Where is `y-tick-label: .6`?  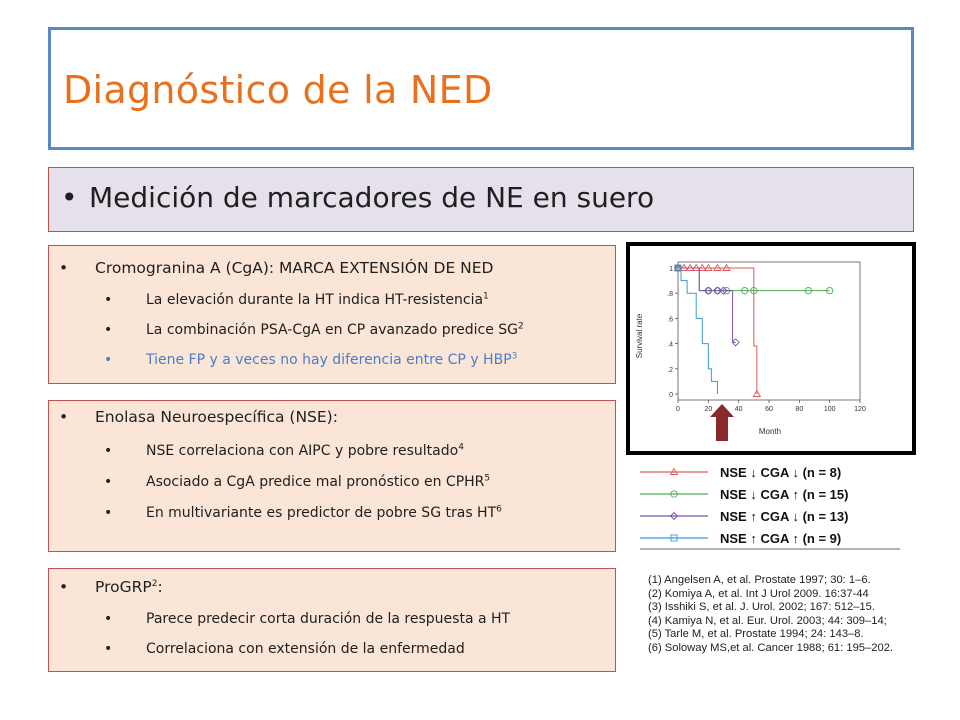
y-tick-label: .6 is located at coordinates (670, 319).